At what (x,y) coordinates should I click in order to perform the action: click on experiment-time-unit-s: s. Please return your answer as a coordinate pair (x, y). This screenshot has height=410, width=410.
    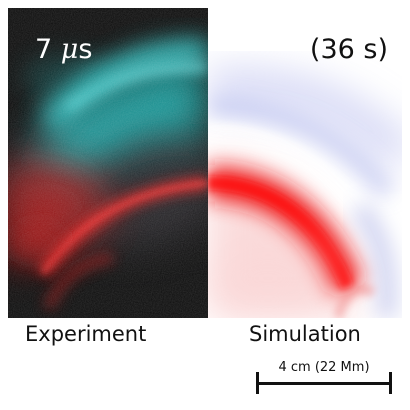
    Looking at the image, I should click on (85, 49).